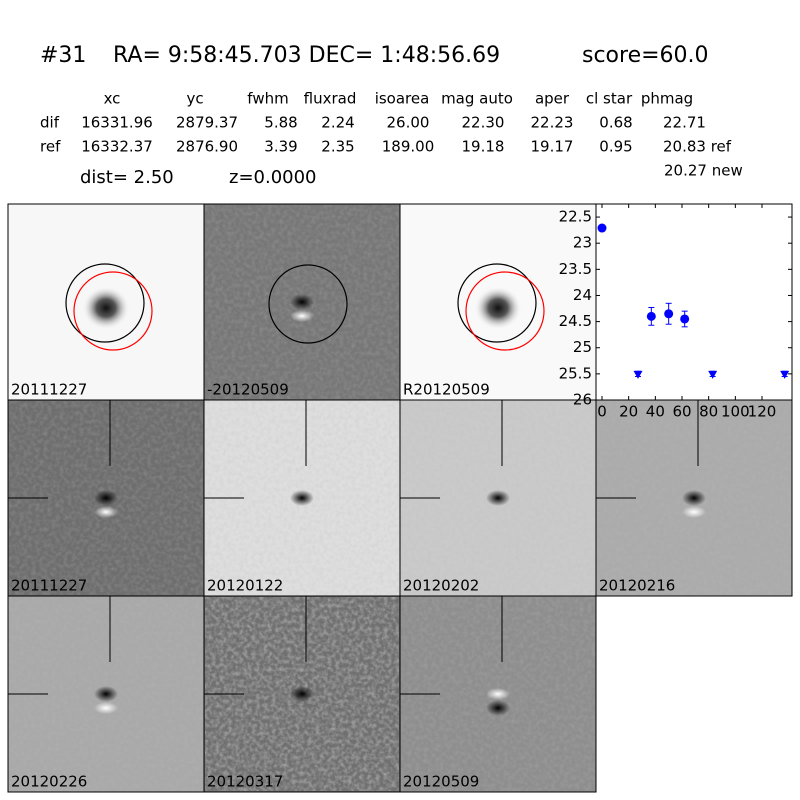  Describe the element at coordinates (582, 243) in the screenshot. I see `y-tick-label: 23` at that location.